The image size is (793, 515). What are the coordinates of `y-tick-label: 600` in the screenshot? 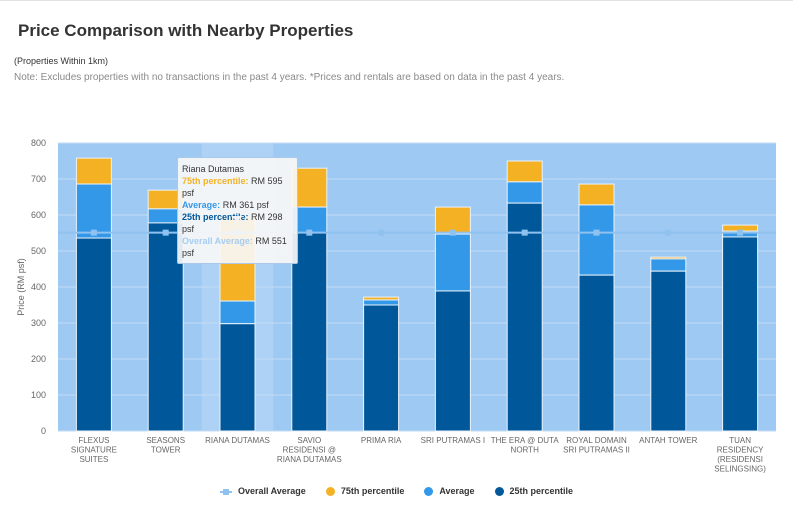 It's located at (38, 215).